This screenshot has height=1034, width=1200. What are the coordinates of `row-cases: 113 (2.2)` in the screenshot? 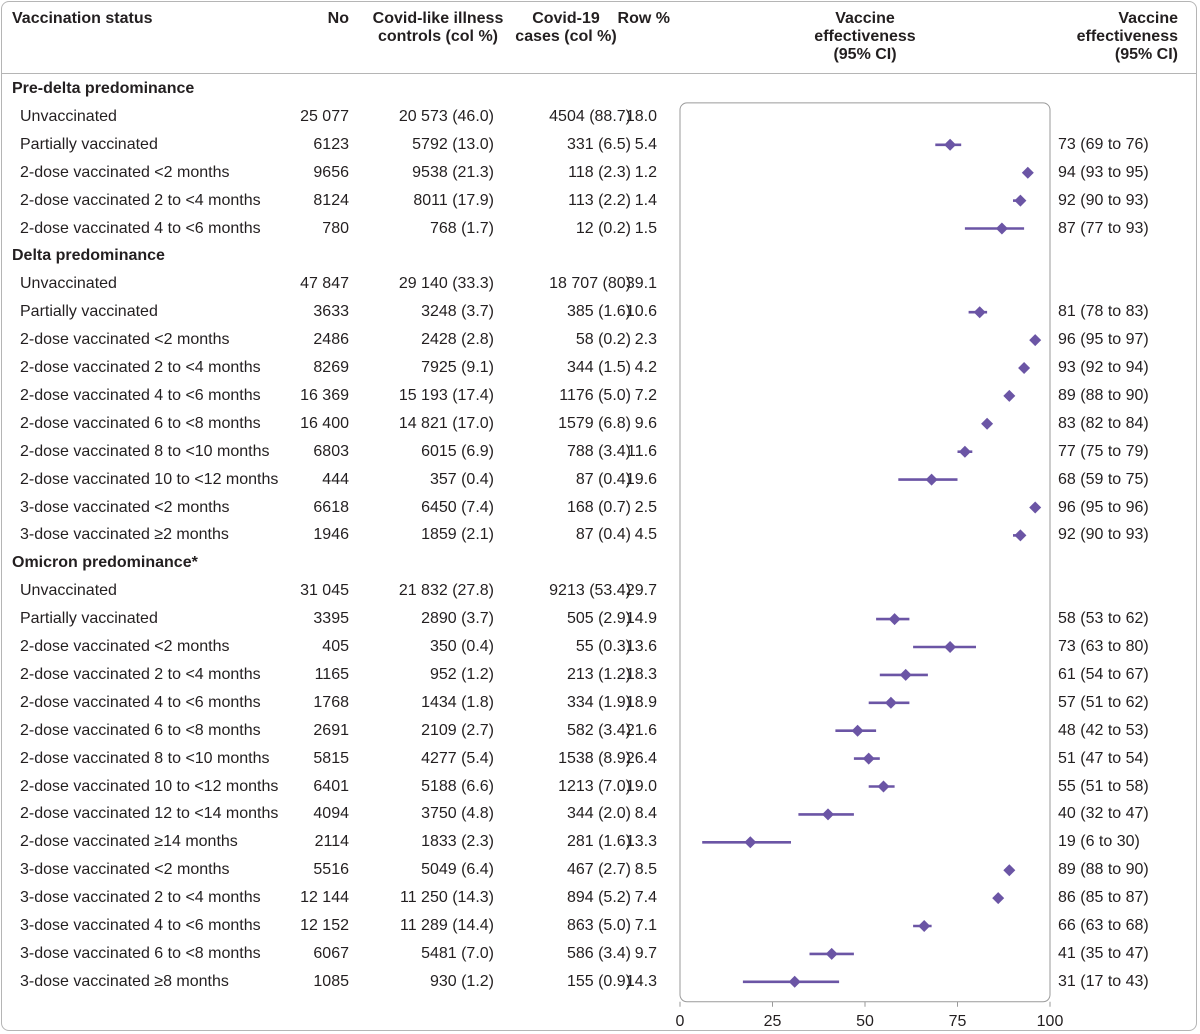 It's located at (599, 200).